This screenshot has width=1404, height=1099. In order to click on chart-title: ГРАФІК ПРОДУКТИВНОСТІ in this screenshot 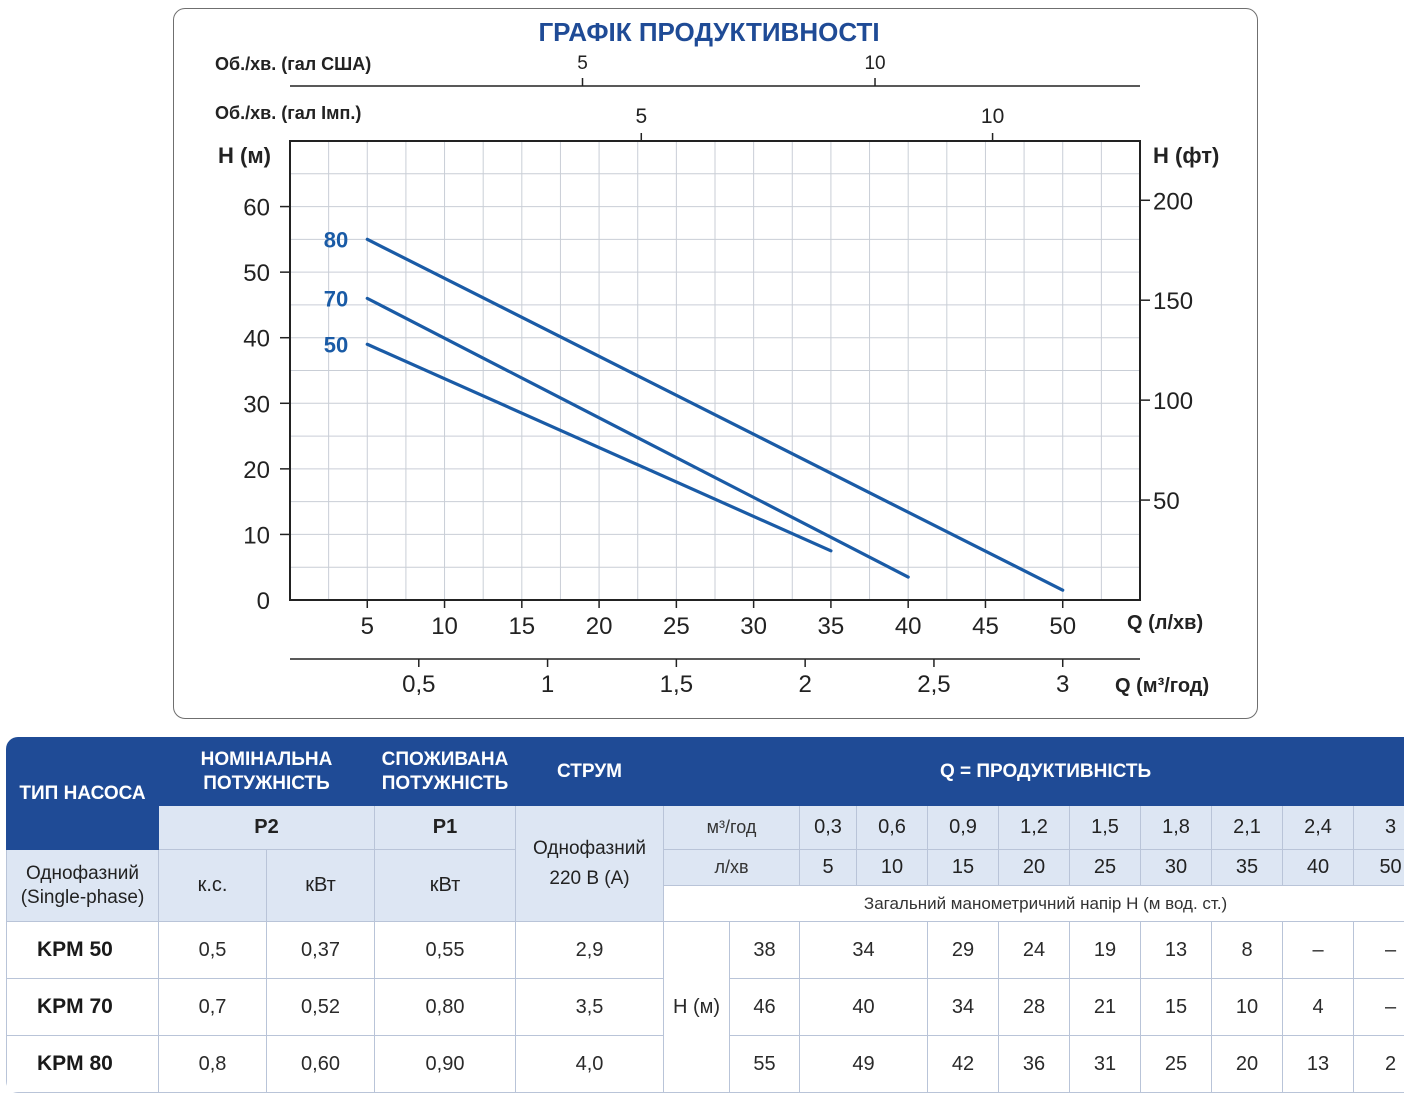, I will do `click(708, 32)`.